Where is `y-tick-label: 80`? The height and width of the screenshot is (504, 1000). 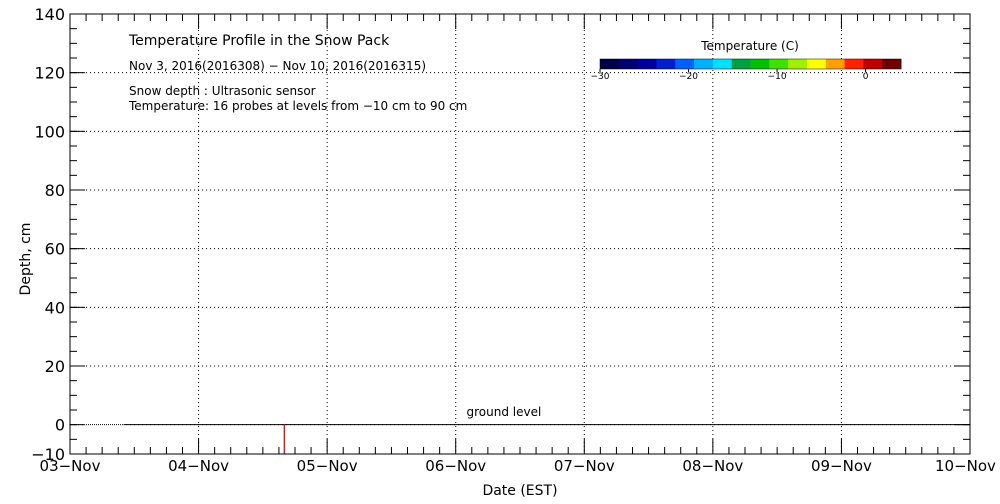 y-tick-label: 80 is located at coordinates (55, 190).